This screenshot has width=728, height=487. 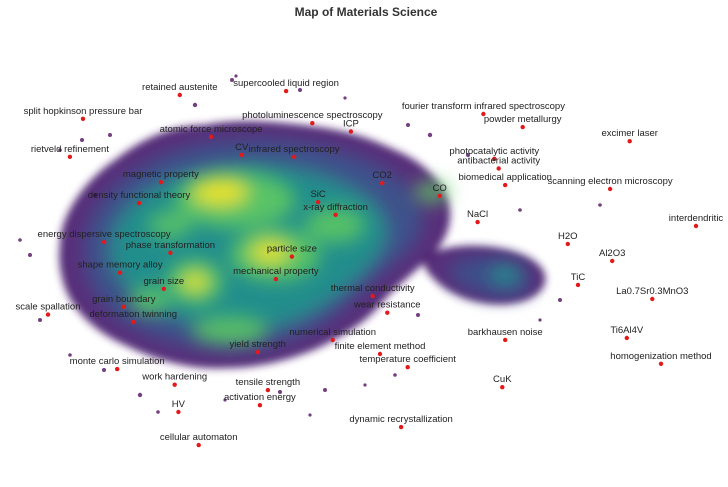 I want to click on term-label: scale spallation, so click(x=48, y=307).